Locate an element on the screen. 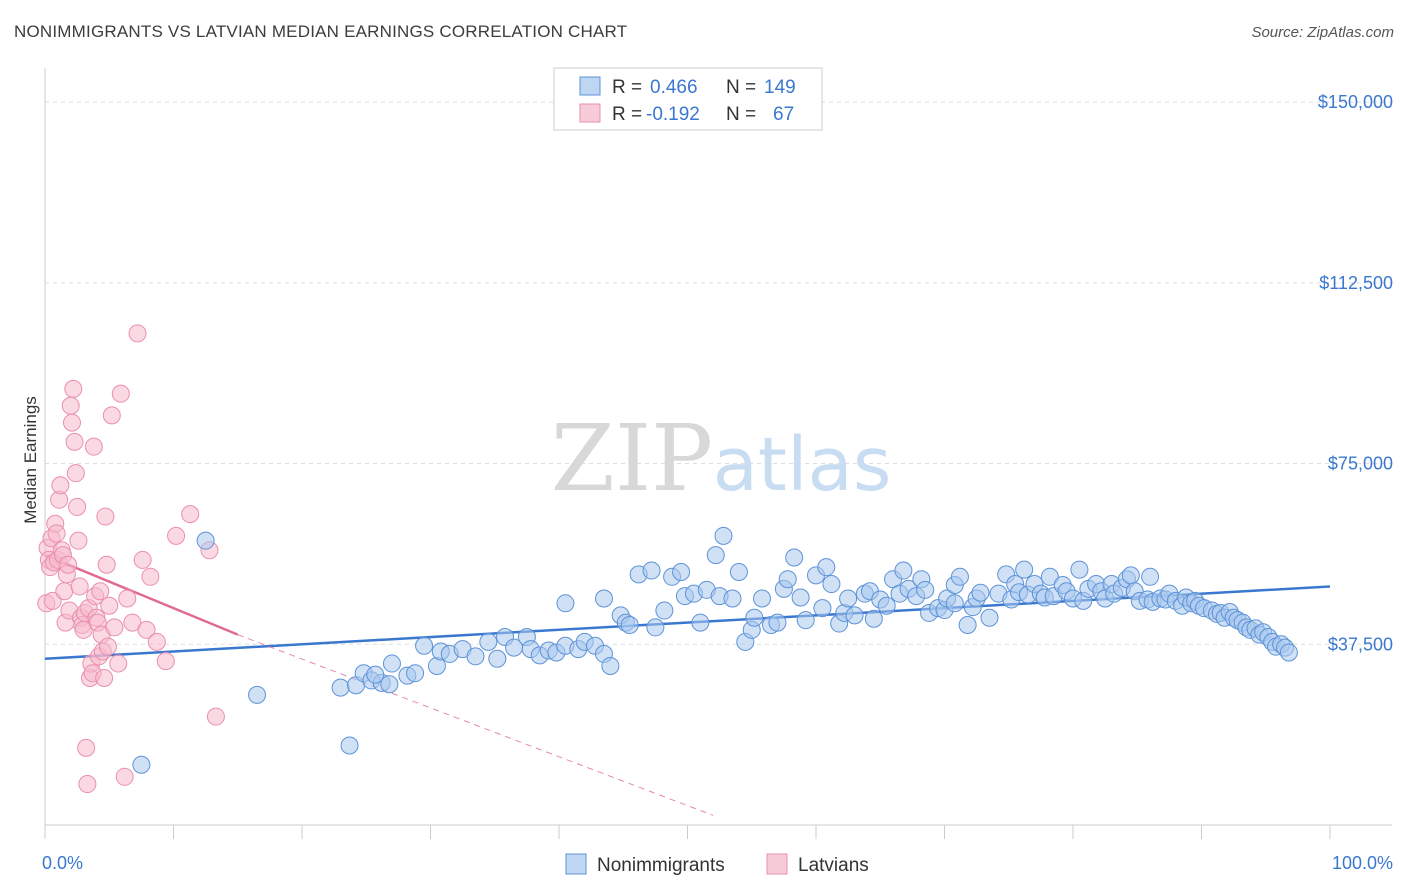  y-axis-label: Median Earnings is located at coordinates (30, 460).